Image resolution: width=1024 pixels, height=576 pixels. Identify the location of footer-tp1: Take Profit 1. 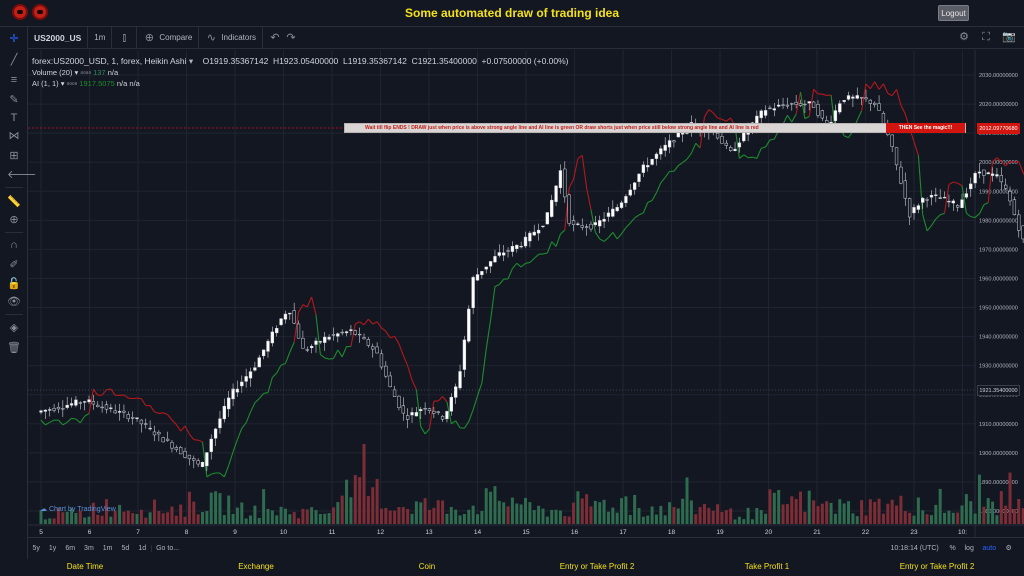
(767, 566).